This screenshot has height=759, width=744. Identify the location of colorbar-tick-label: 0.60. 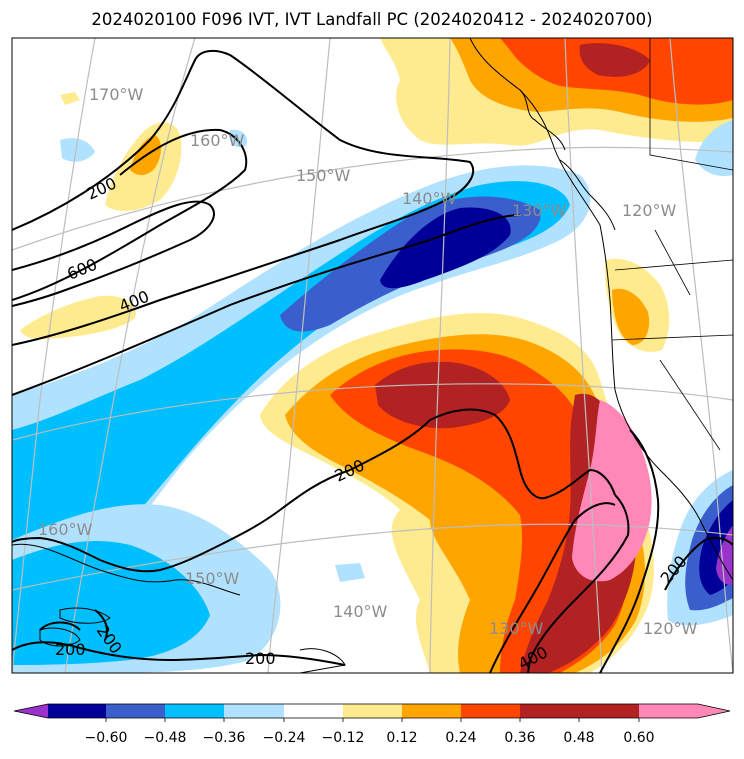
(638, 738).